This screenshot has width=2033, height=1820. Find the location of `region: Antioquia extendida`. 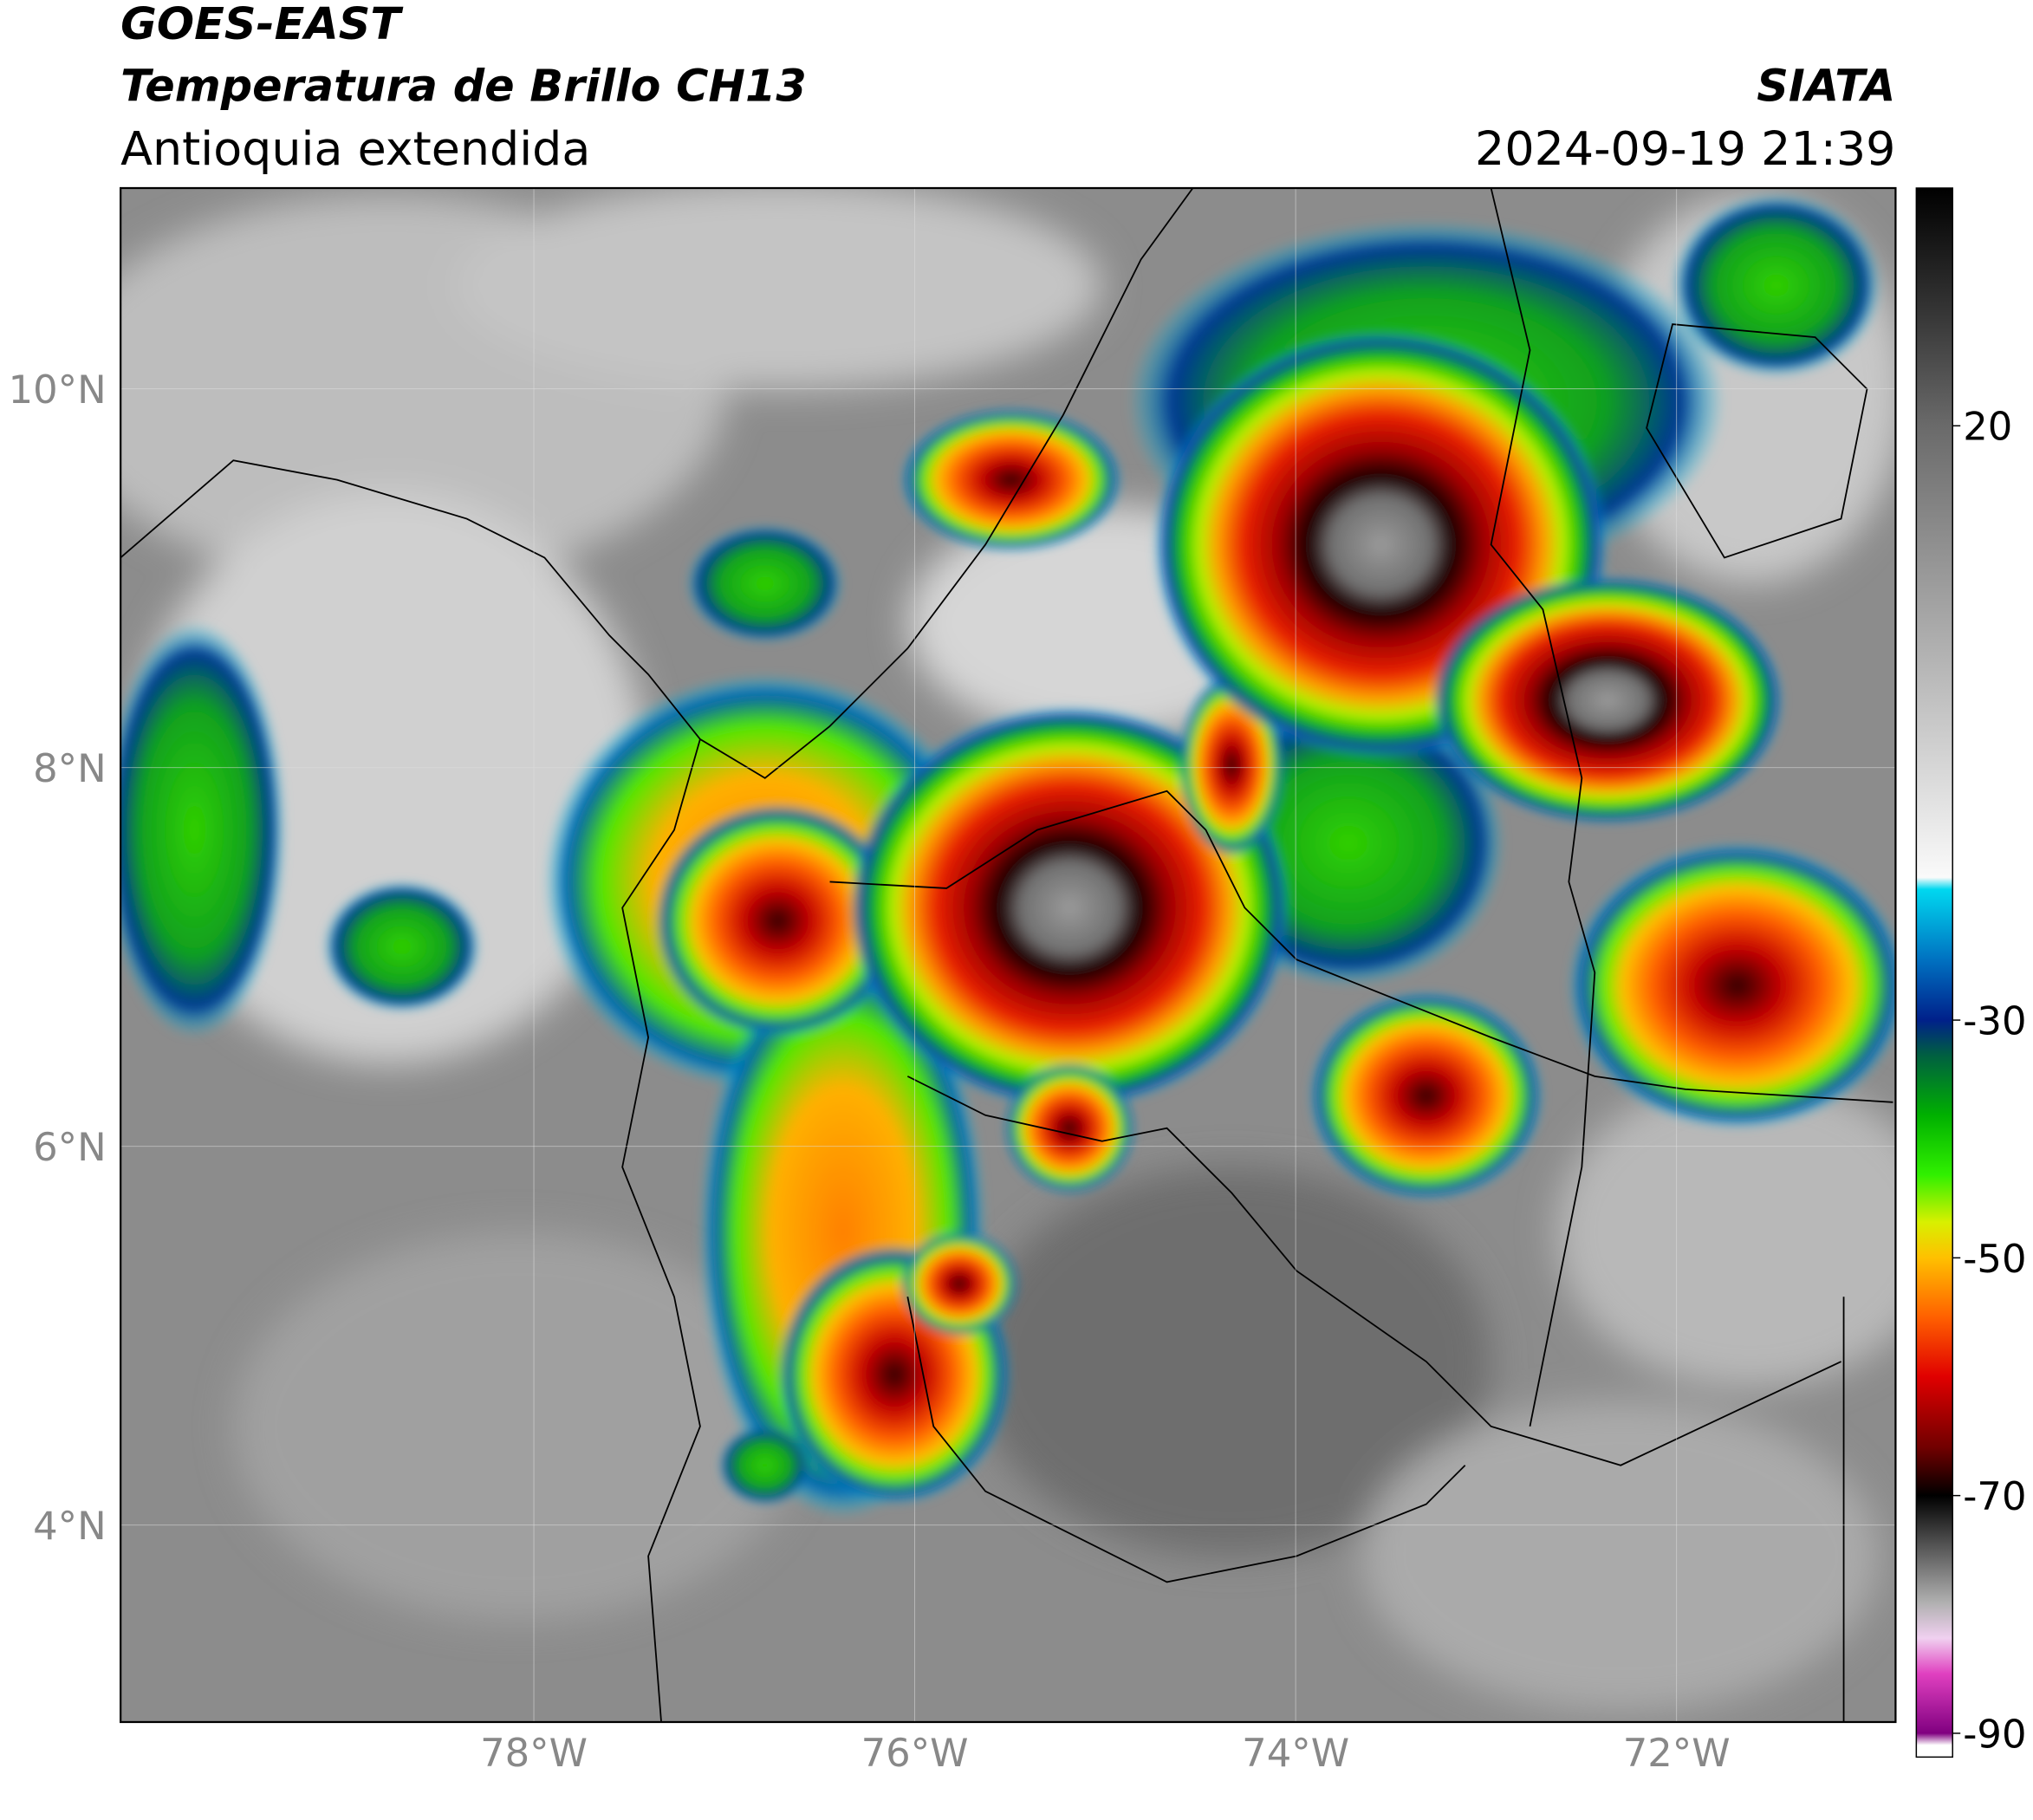

region: Antioquia extendida is located at coordinates (355, 148).